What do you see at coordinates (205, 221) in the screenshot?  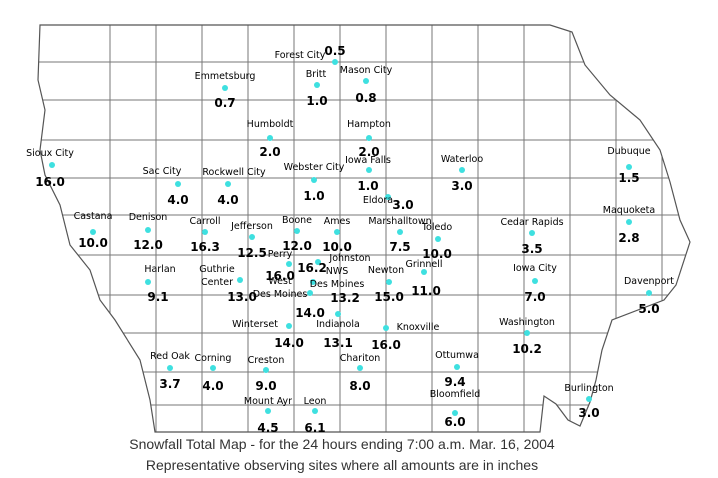 I see `station-name: Carroll` at bounding box center [205, 221].